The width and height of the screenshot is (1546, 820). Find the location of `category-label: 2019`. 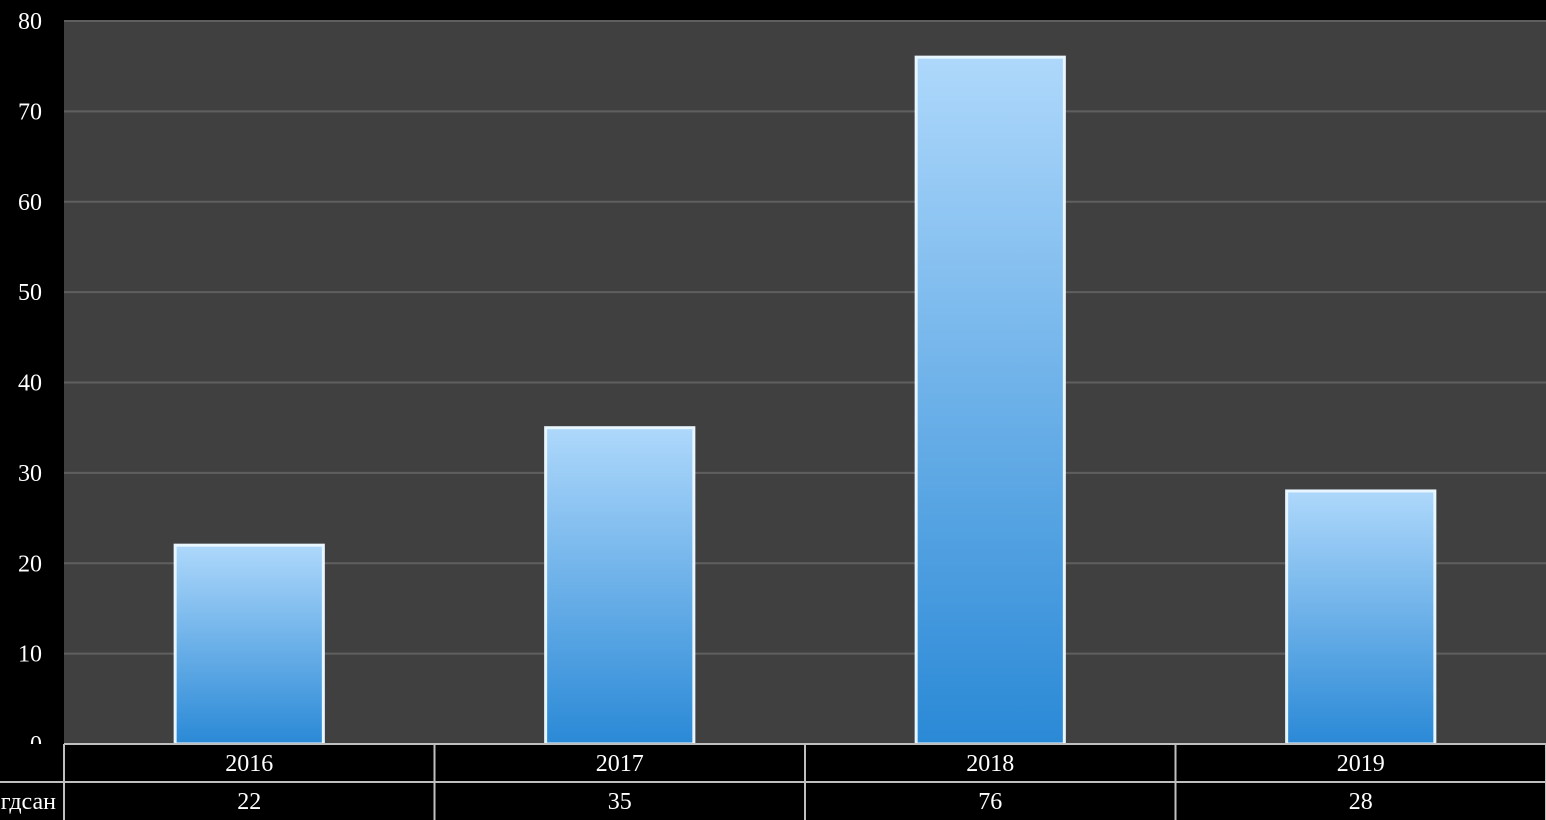

category-label: 2019 is located at coordinates (1361, 764).